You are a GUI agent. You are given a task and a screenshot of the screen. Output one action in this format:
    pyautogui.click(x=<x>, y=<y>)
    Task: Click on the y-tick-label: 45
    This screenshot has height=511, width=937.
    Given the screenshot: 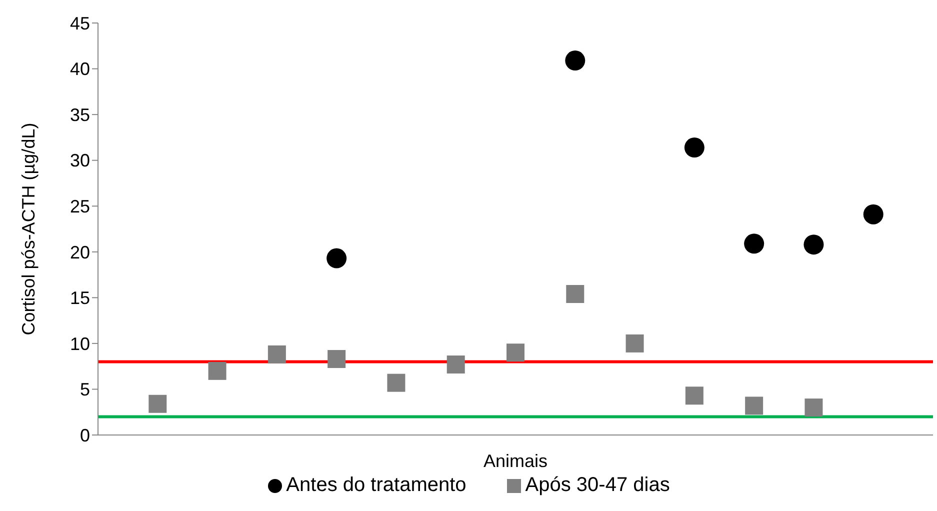 What is the action you would take?
    pyautogui.click(x=80, y=23)
    